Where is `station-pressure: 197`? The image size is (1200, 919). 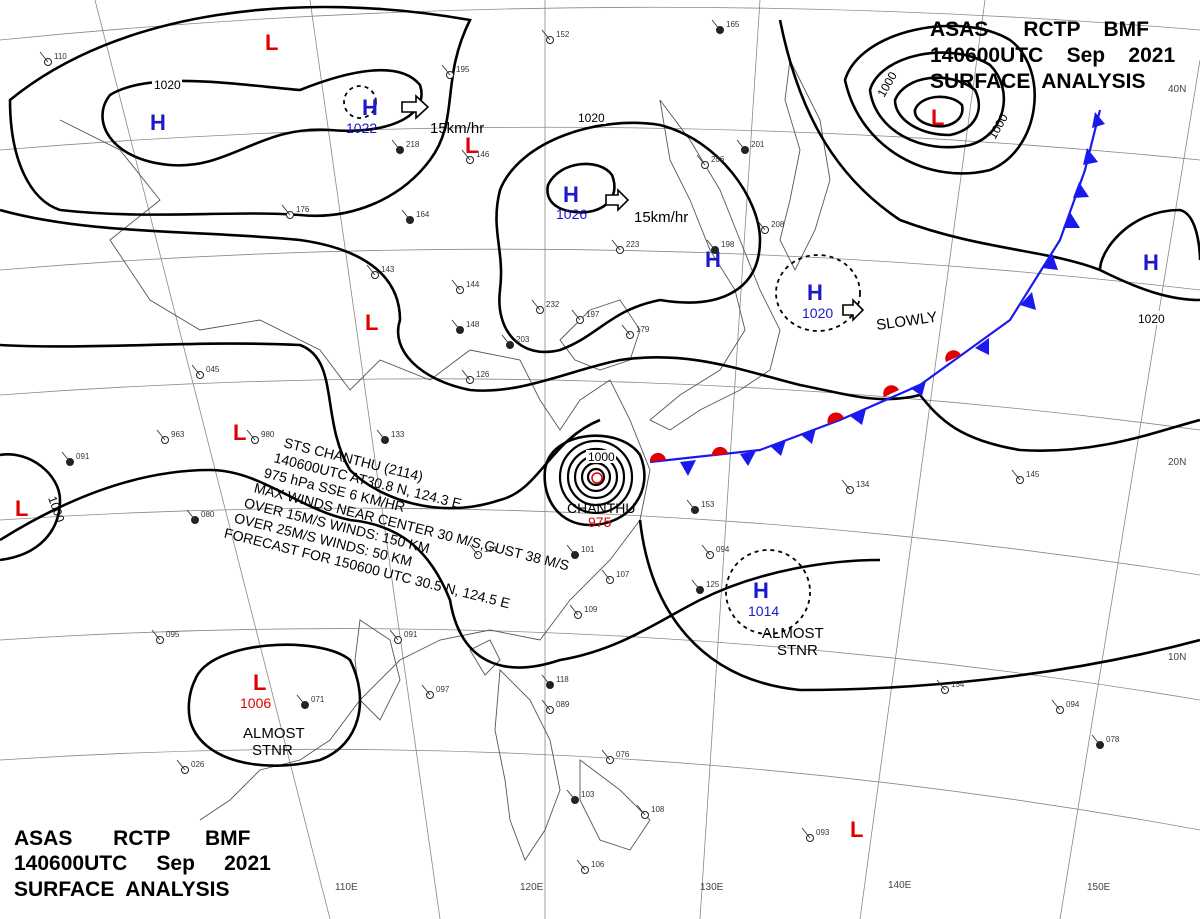
station-pressure: 197 is located at coordinates (593, 314).